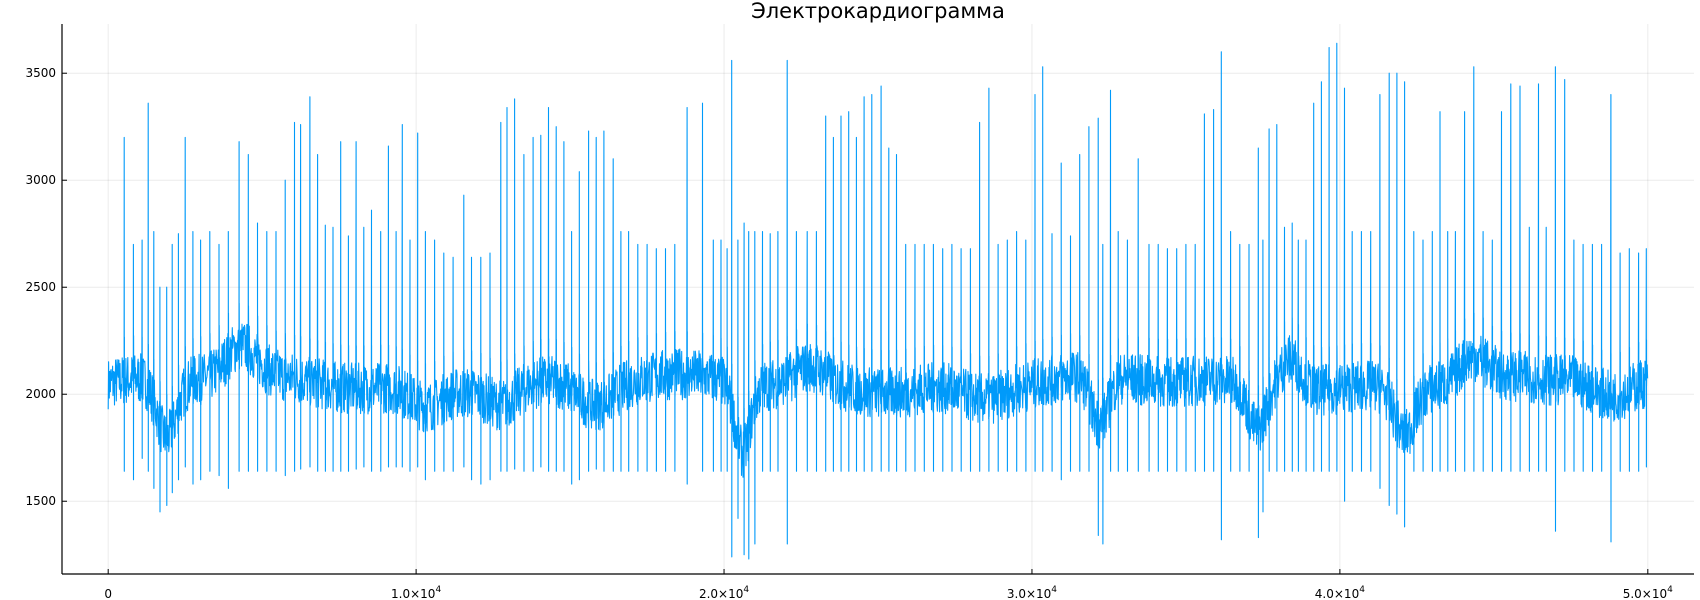  Describe the element at coordinates (40, 180) in the screenshot. I see `y-tick-label: 3000` at that location.